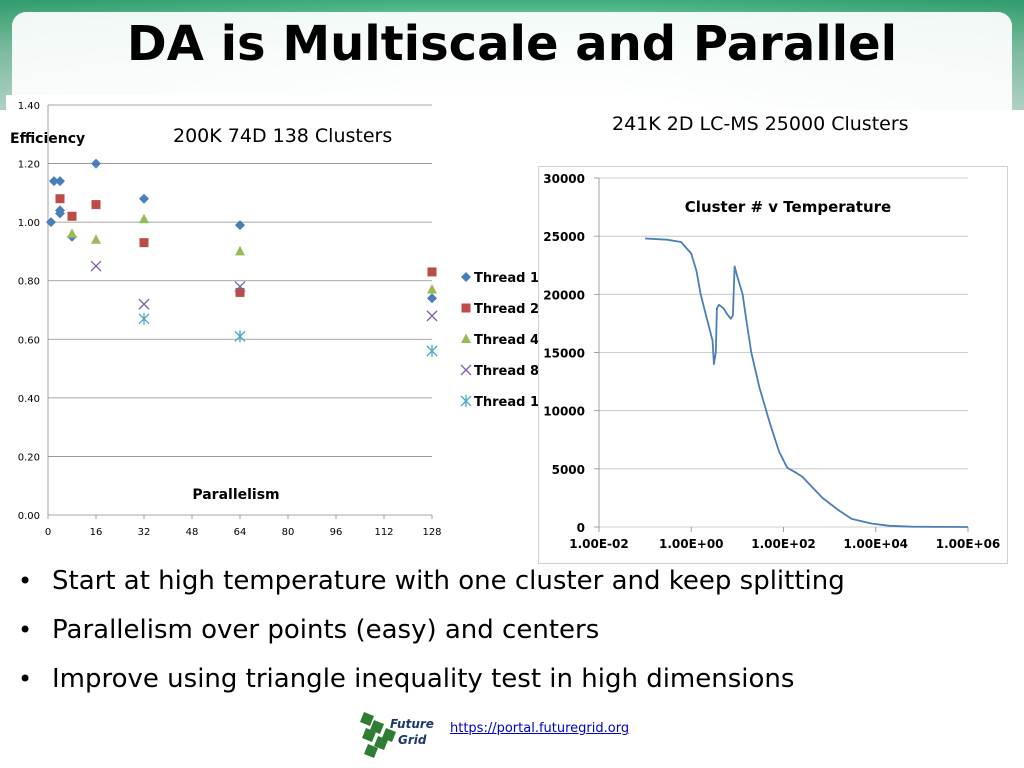 The image size is (1024, 768). What do you see at coordinates (968, 544) in the screenshot?
I see `x-tick-label: 1.00E+06` at bounding box center [968, 544].